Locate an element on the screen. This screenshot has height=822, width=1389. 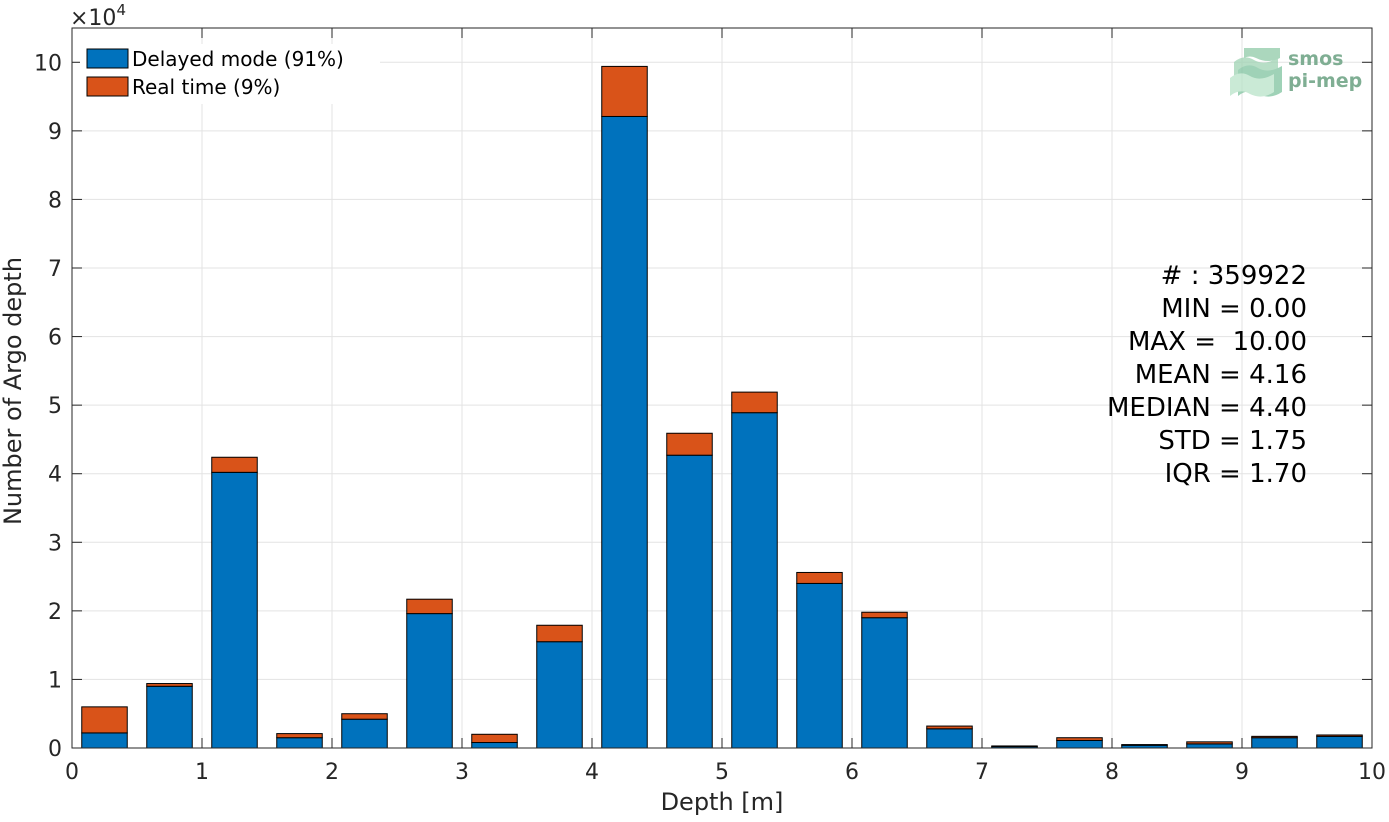
x-tick-label: 10 is located at coordinates (1372, 772).